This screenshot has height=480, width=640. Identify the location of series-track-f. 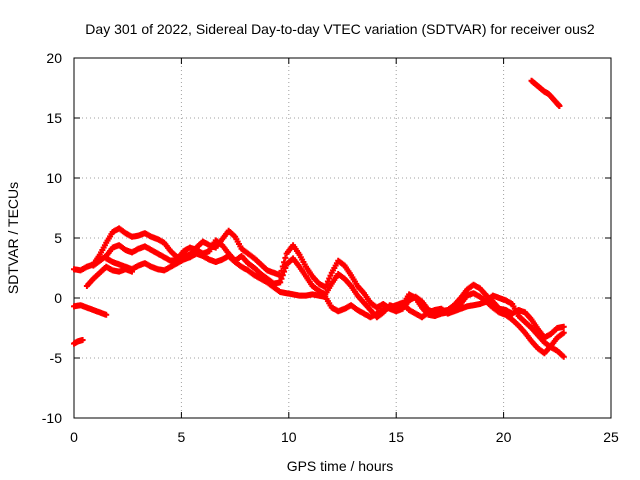
(109, 276).